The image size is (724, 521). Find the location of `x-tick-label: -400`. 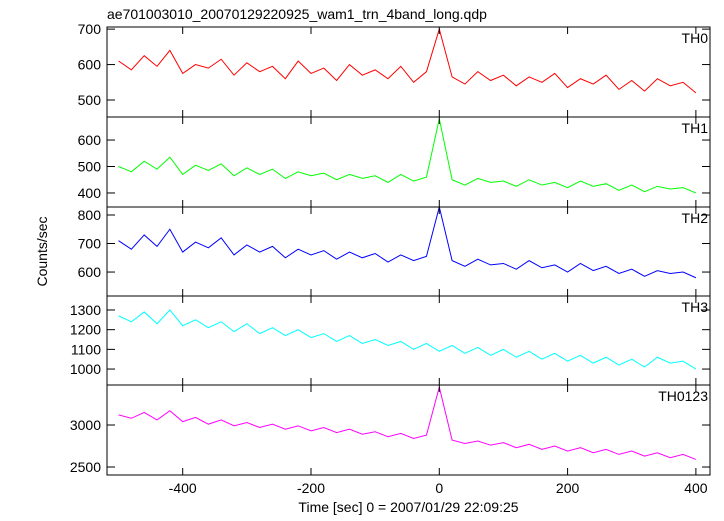

x-tick-label: -400 is located at coordinates (183, 488).